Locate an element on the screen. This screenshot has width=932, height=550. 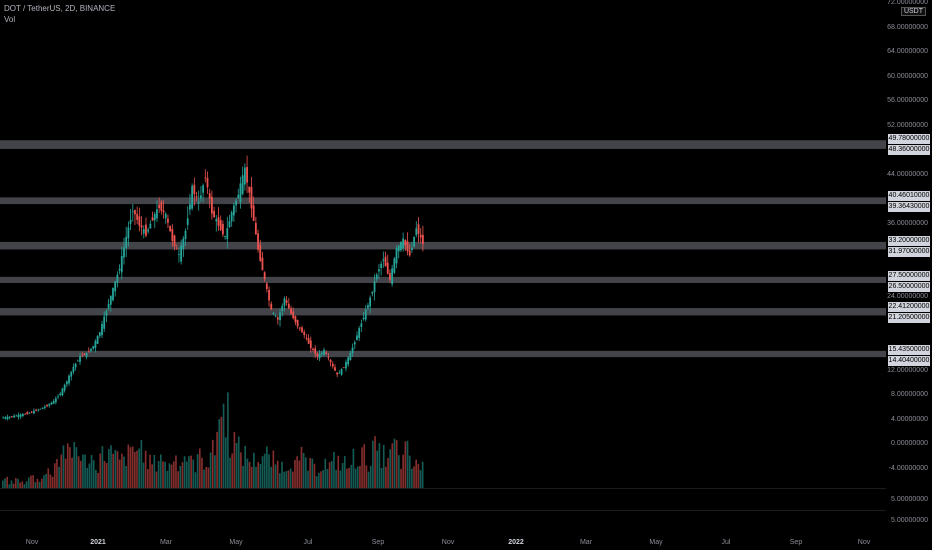
currency-badge: USDT is located at coordinates (913, 11).